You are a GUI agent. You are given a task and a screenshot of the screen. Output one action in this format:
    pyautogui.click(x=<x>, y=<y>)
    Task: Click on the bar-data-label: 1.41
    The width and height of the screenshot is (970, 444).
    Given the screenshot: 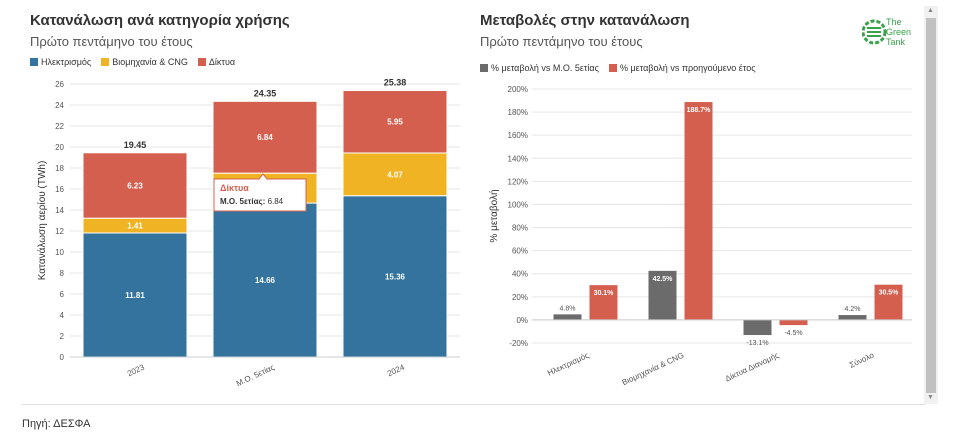 What is the action you would take?
    pyautogui.click(x=135, y=226)
    